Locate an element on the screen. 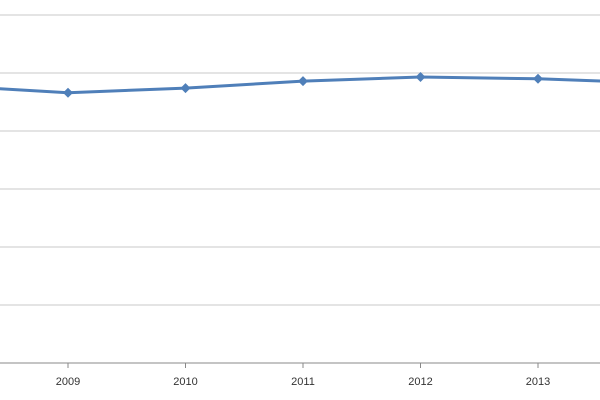 The image size is (600, 400). x-tick-label: 2009 is located at coordinates (68, 382).